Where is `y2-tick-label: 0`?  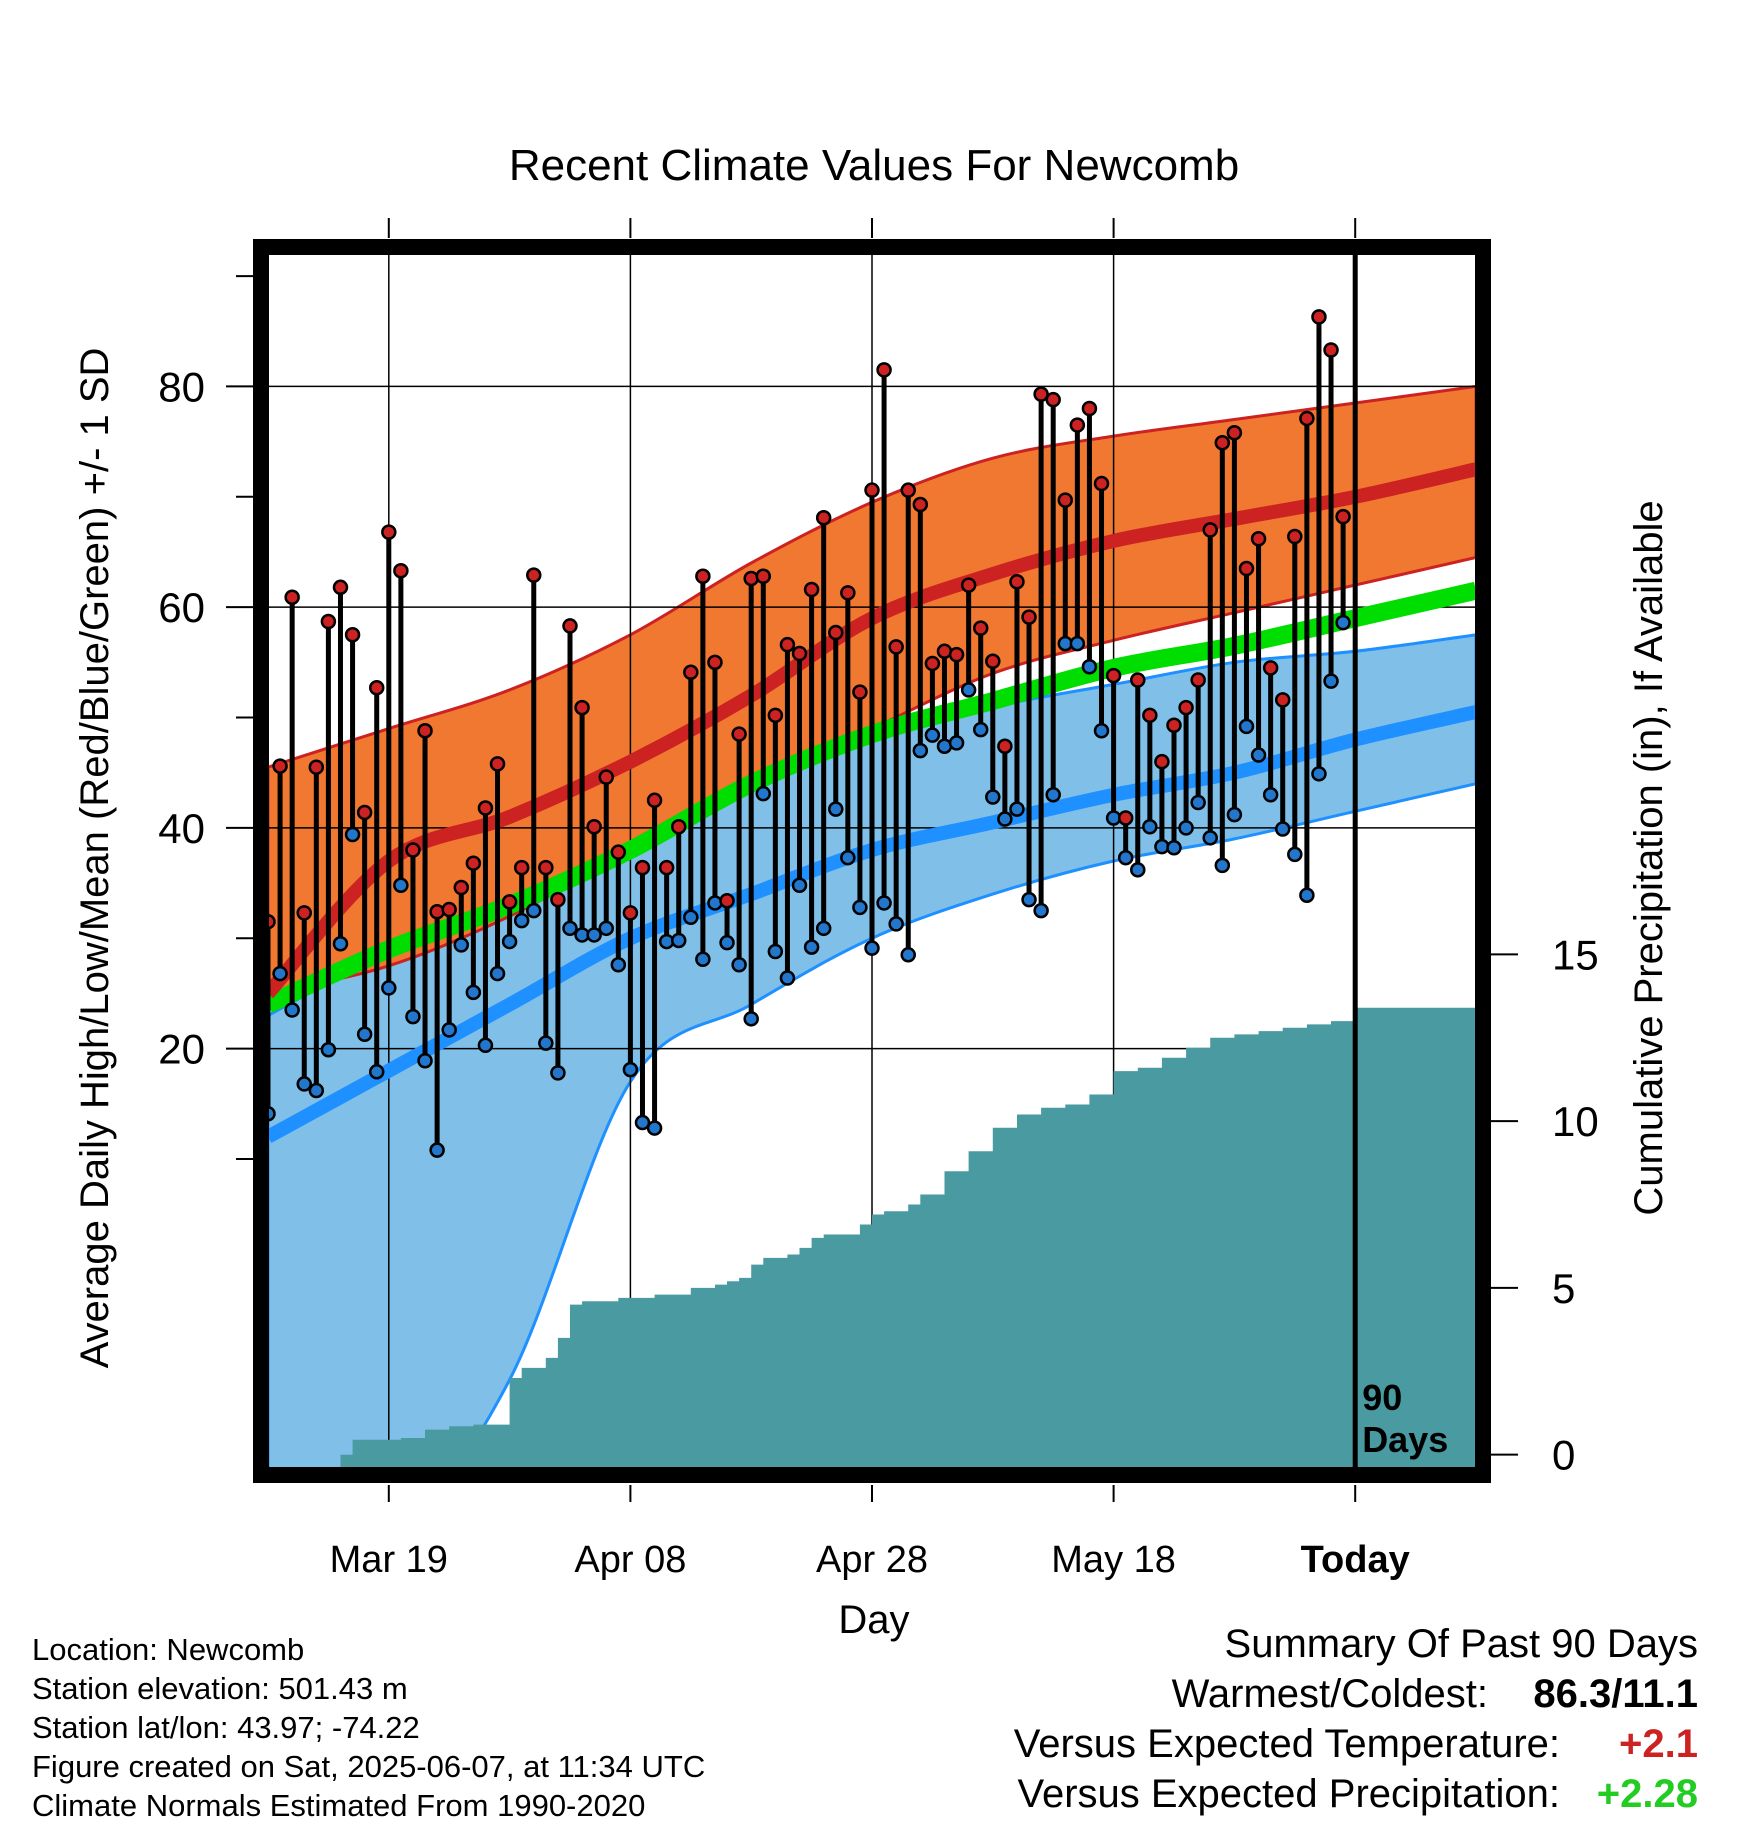 y2-tick-label: 0 is located at coordinates (1563, 1455).